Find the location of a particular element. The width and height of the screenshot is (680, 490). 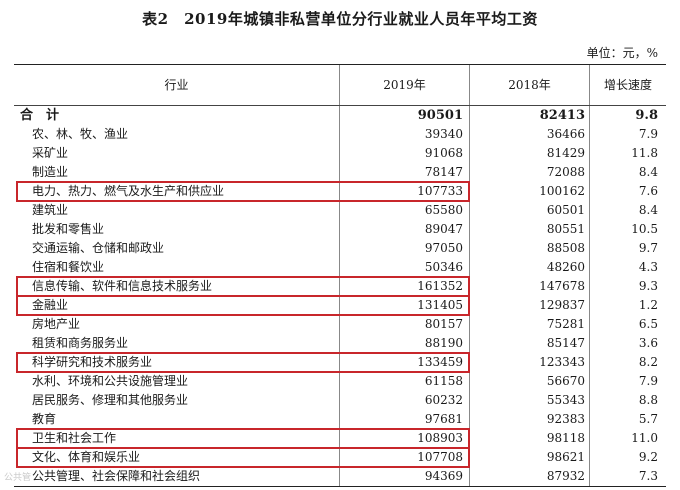

table-row: 制造业 78147 72088 8.4 is located at coordinates (340, 172).